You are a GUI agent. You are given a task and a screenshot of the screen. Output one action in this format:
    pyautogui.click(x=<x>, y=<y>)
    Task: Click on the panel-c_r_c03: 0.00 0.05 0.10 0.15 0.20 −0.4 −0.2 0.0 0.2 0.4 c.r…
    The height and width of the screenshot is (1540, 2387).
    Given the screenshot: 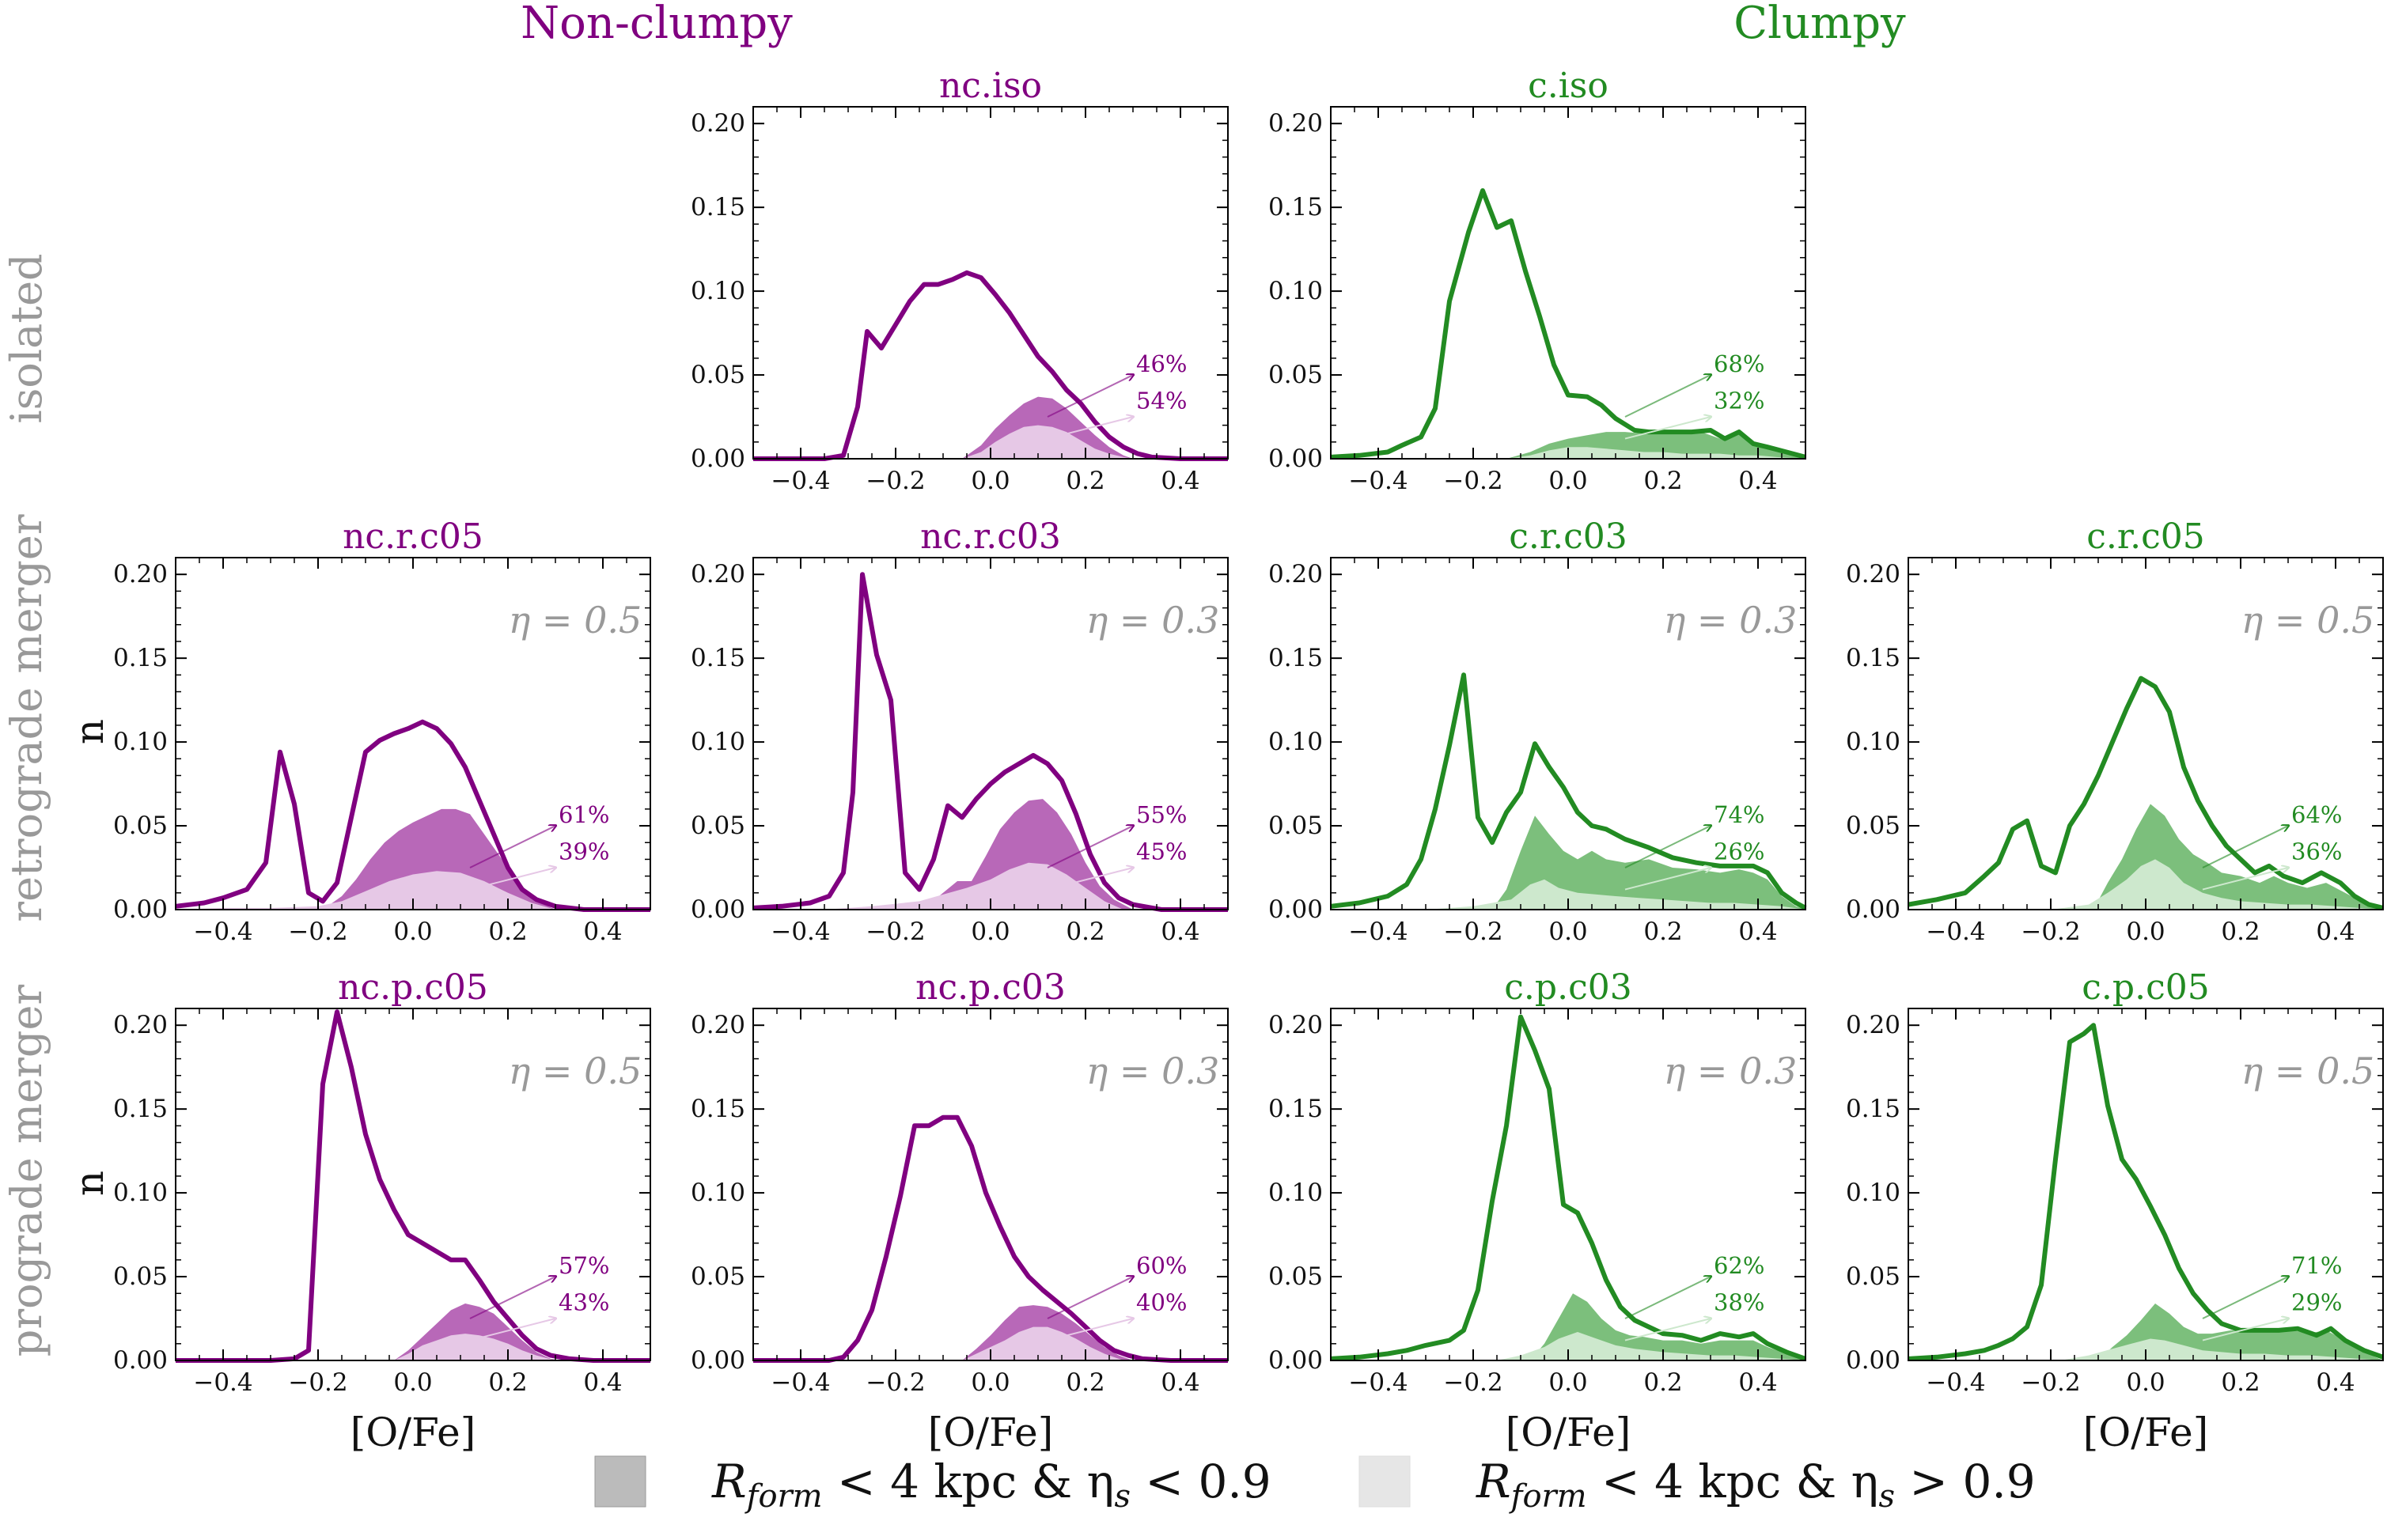 What is the action you would take?
    pyautogui.click(x=1537, y=731)
    